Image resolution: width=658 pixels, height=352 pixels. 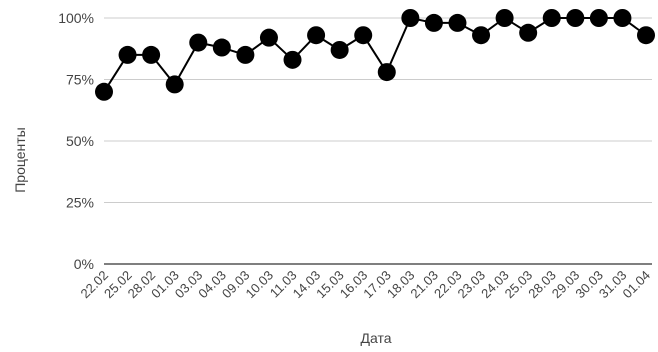 I want to click on y-tick-label: 75%, so click(x=80, y=80).